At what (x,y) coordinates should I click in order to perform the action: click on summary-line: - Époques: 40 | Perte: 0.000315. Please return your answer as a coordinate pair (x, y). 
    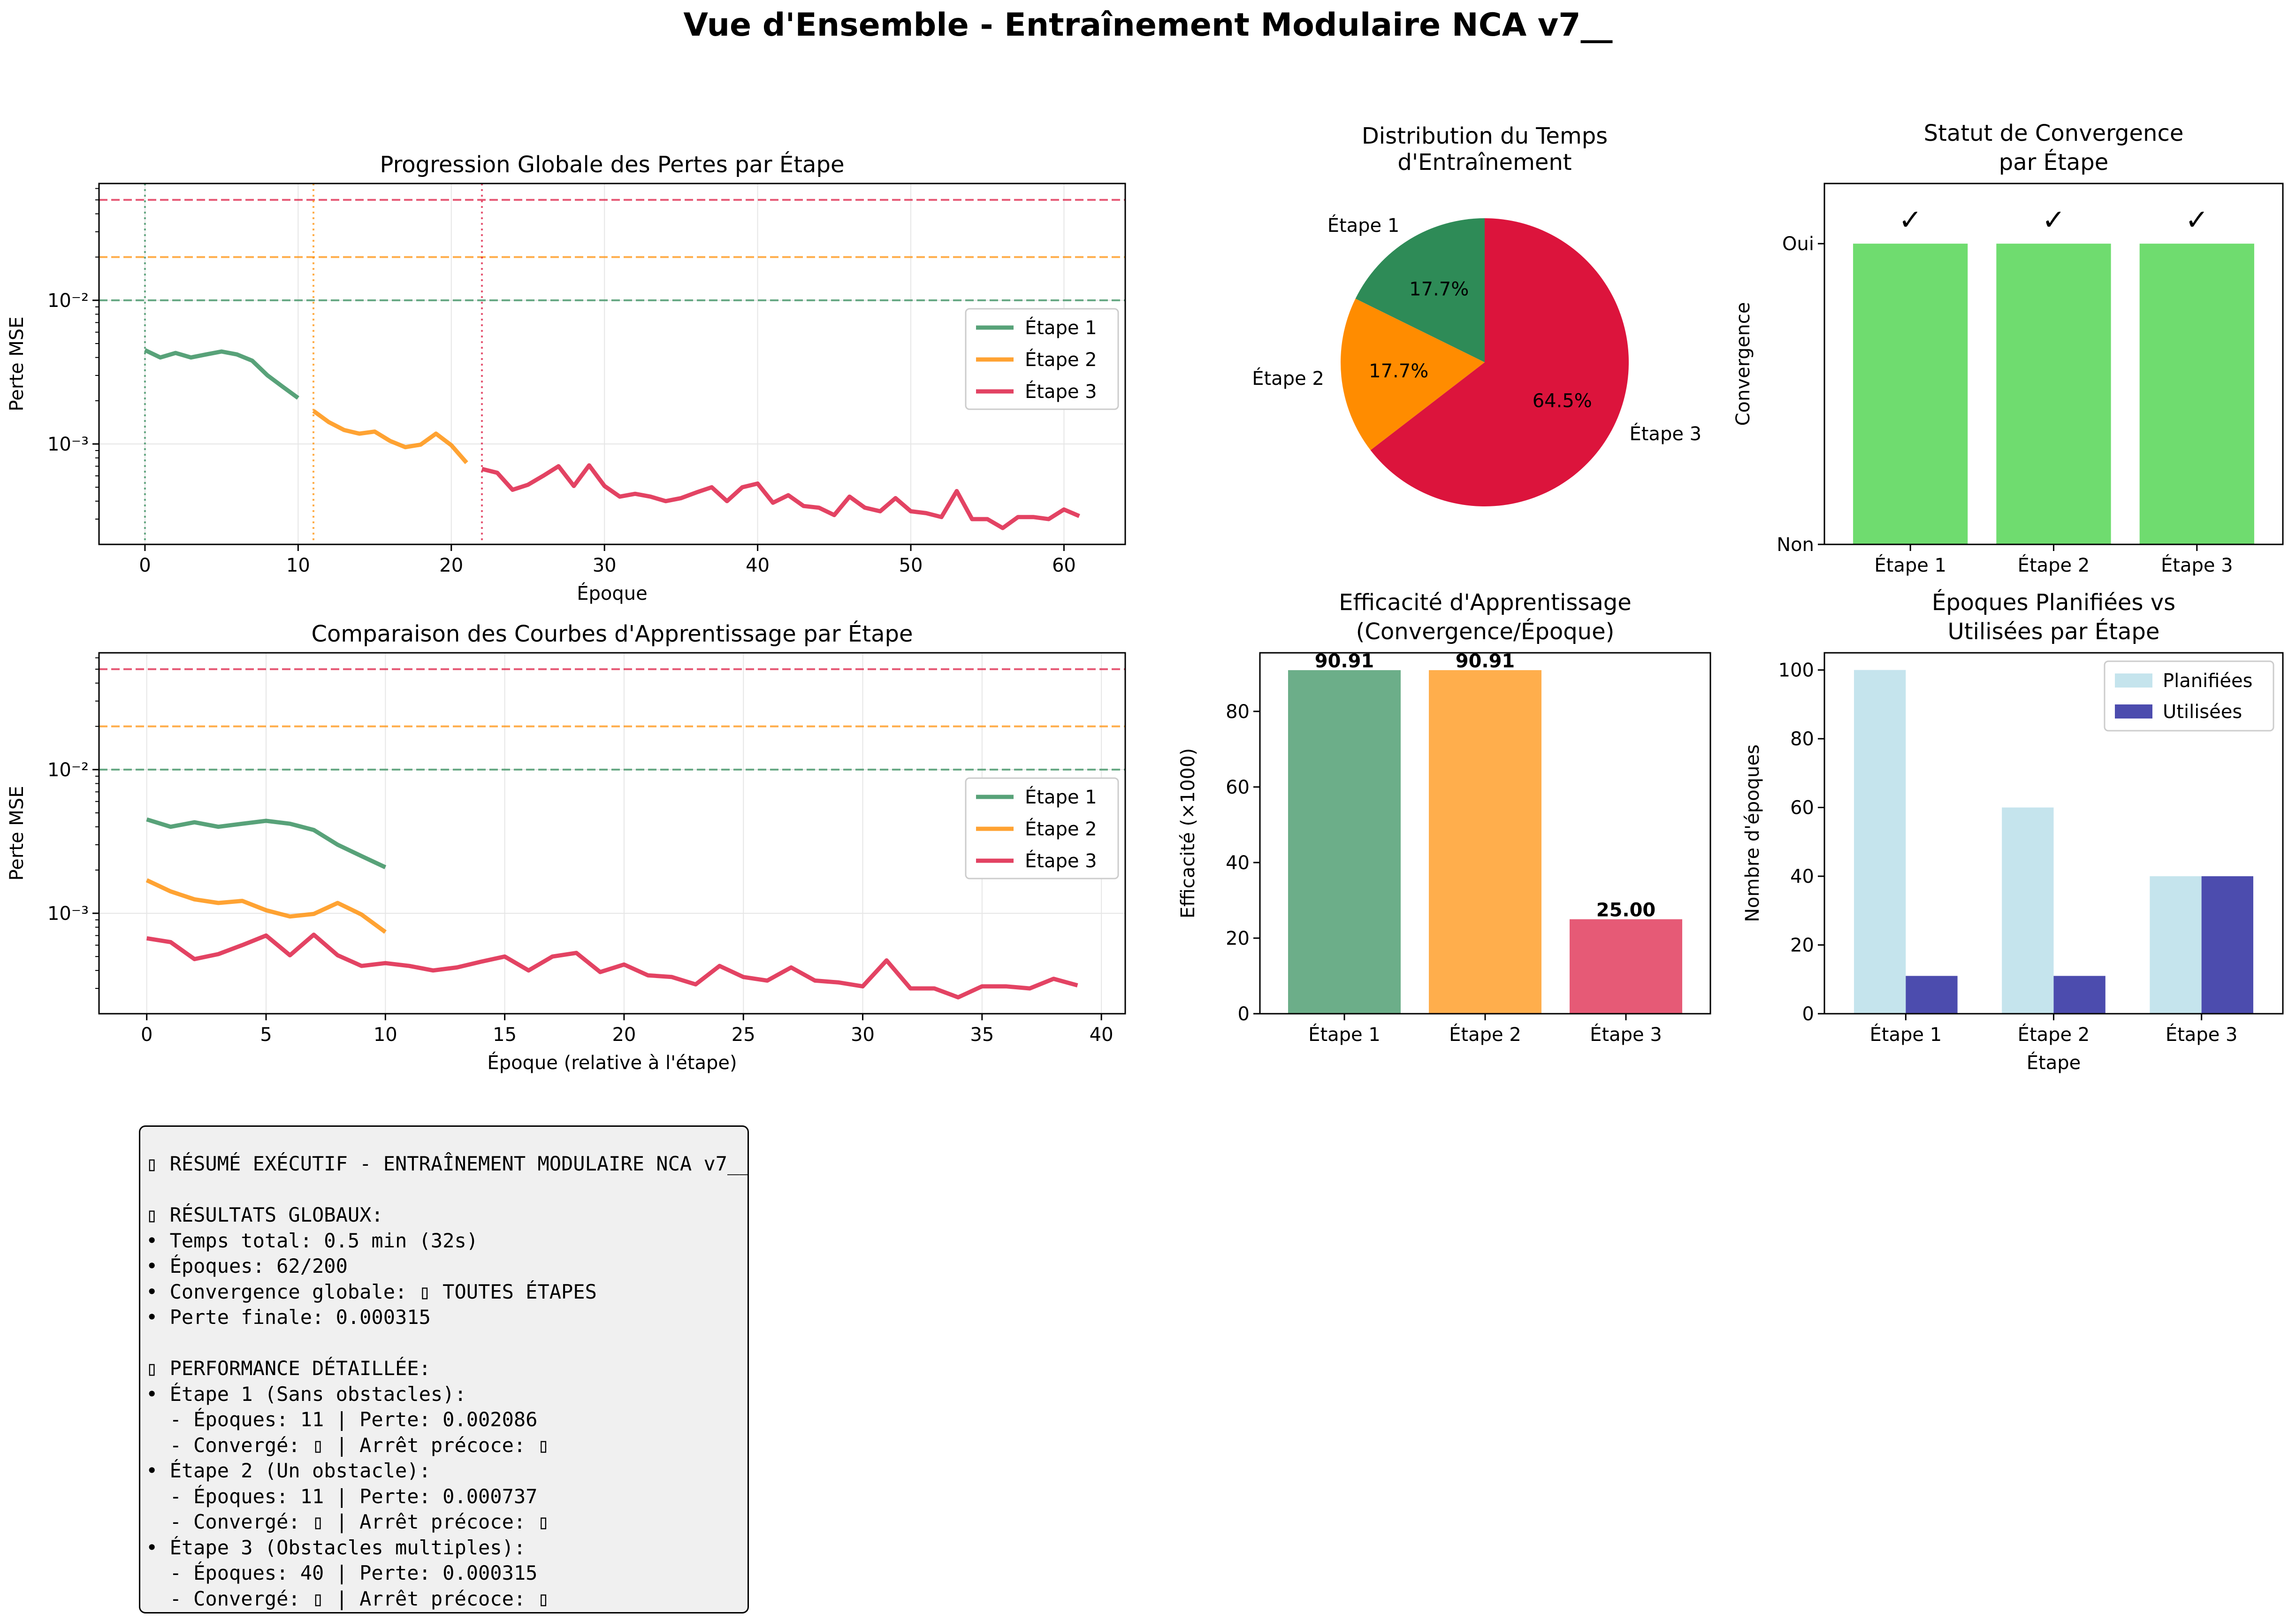
    Looking at the image, I should click on (342, 1573).